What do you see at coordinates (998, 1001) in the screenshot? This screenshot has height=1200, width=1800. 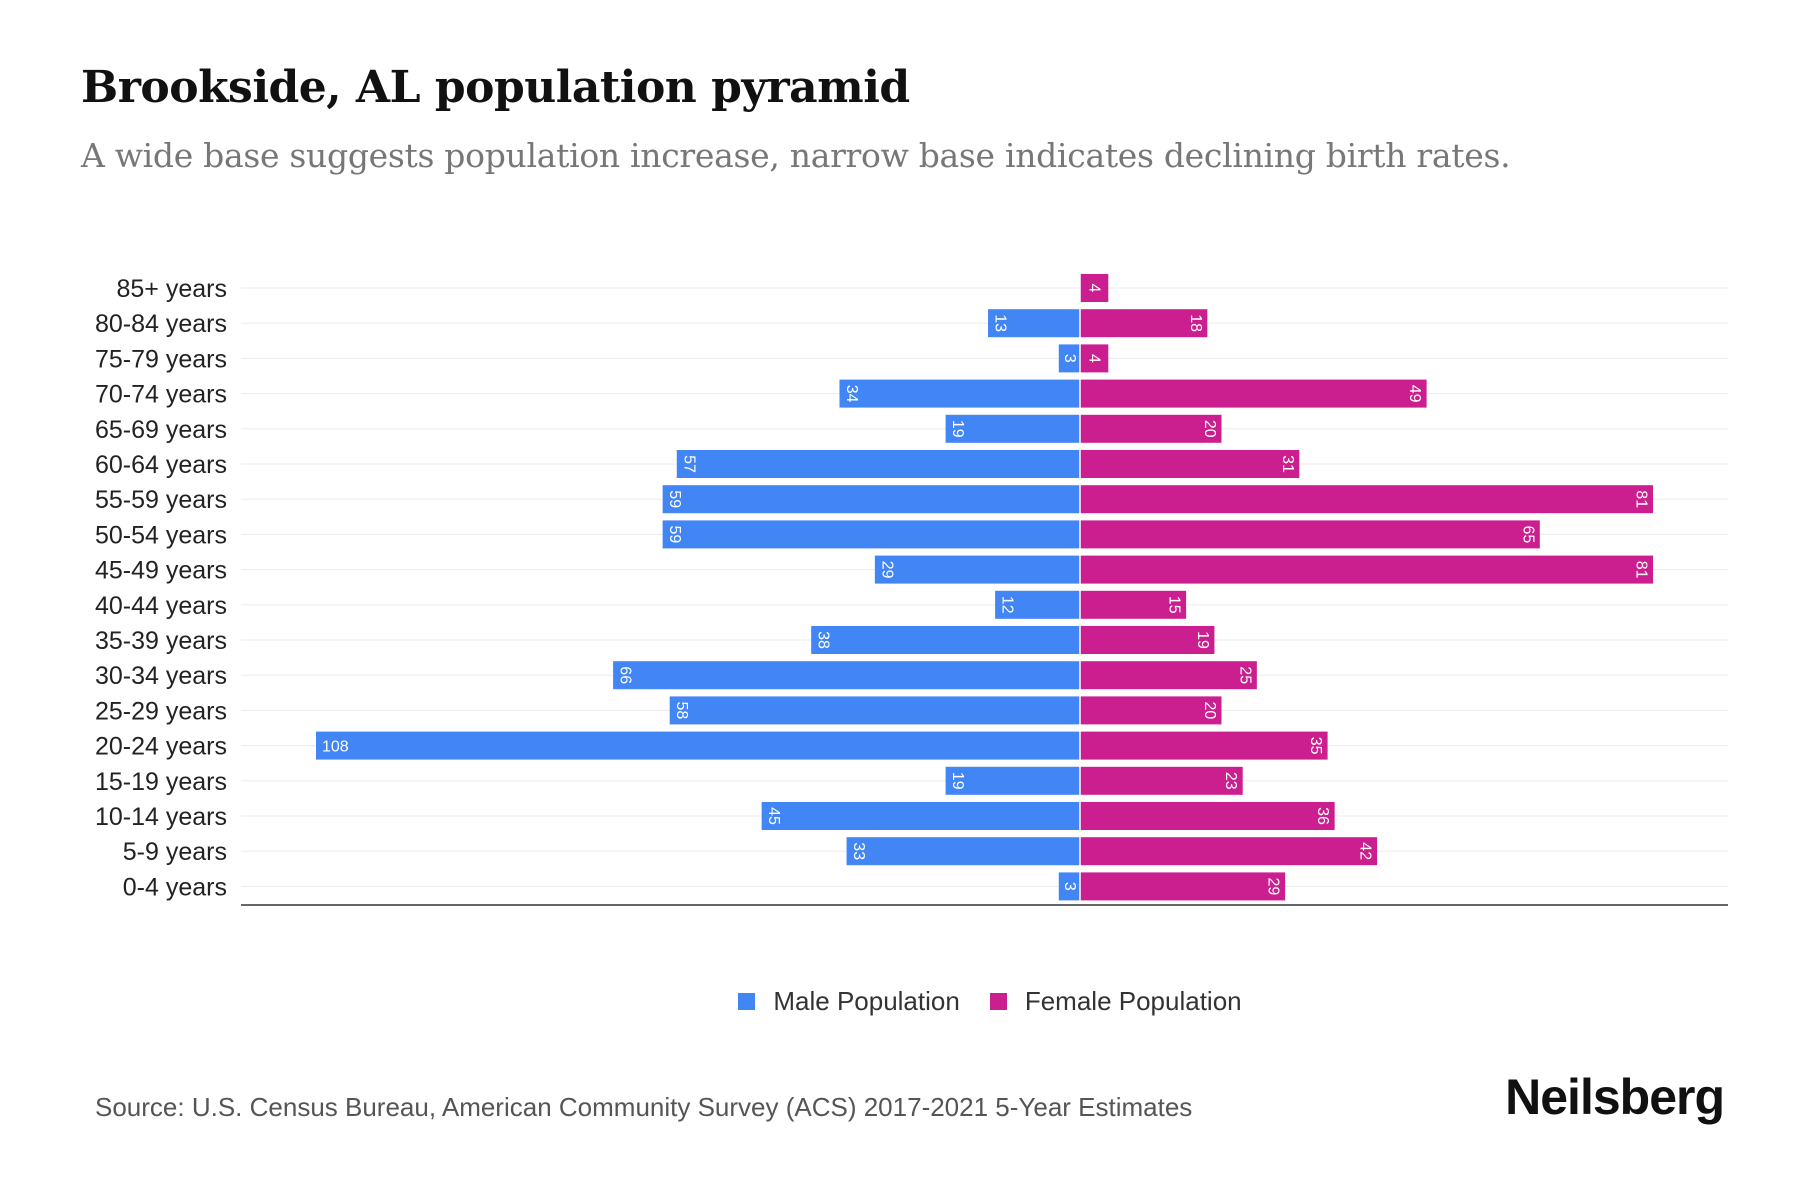 I see `legend-swatch-female` at bounding box center [998, 1001].